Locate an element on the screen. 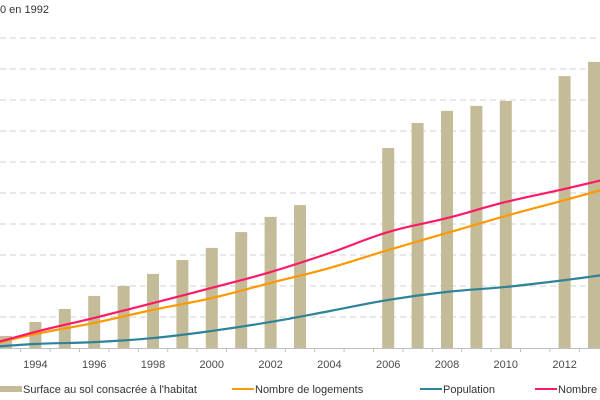  x-tick-label: 2000 is located at coordinates (212, 365).